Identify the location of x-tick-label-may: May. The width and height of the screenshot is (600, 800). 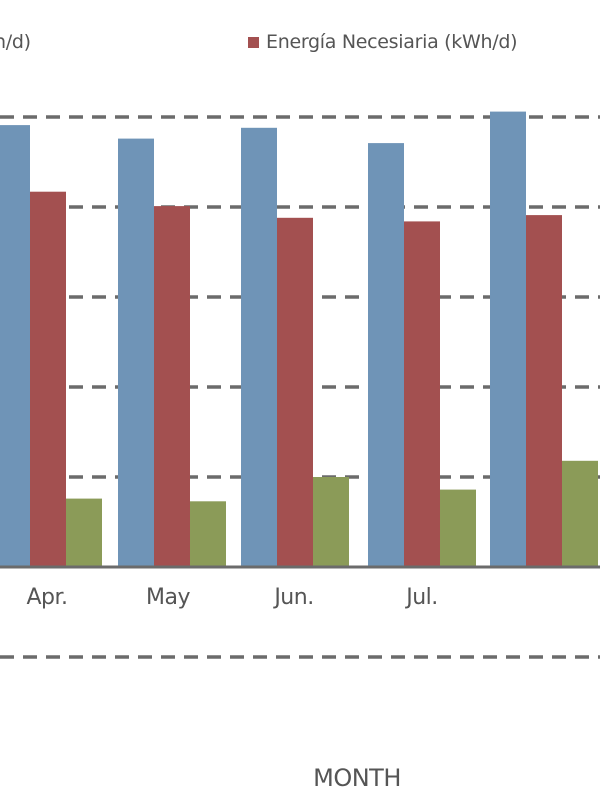
(168, 597).